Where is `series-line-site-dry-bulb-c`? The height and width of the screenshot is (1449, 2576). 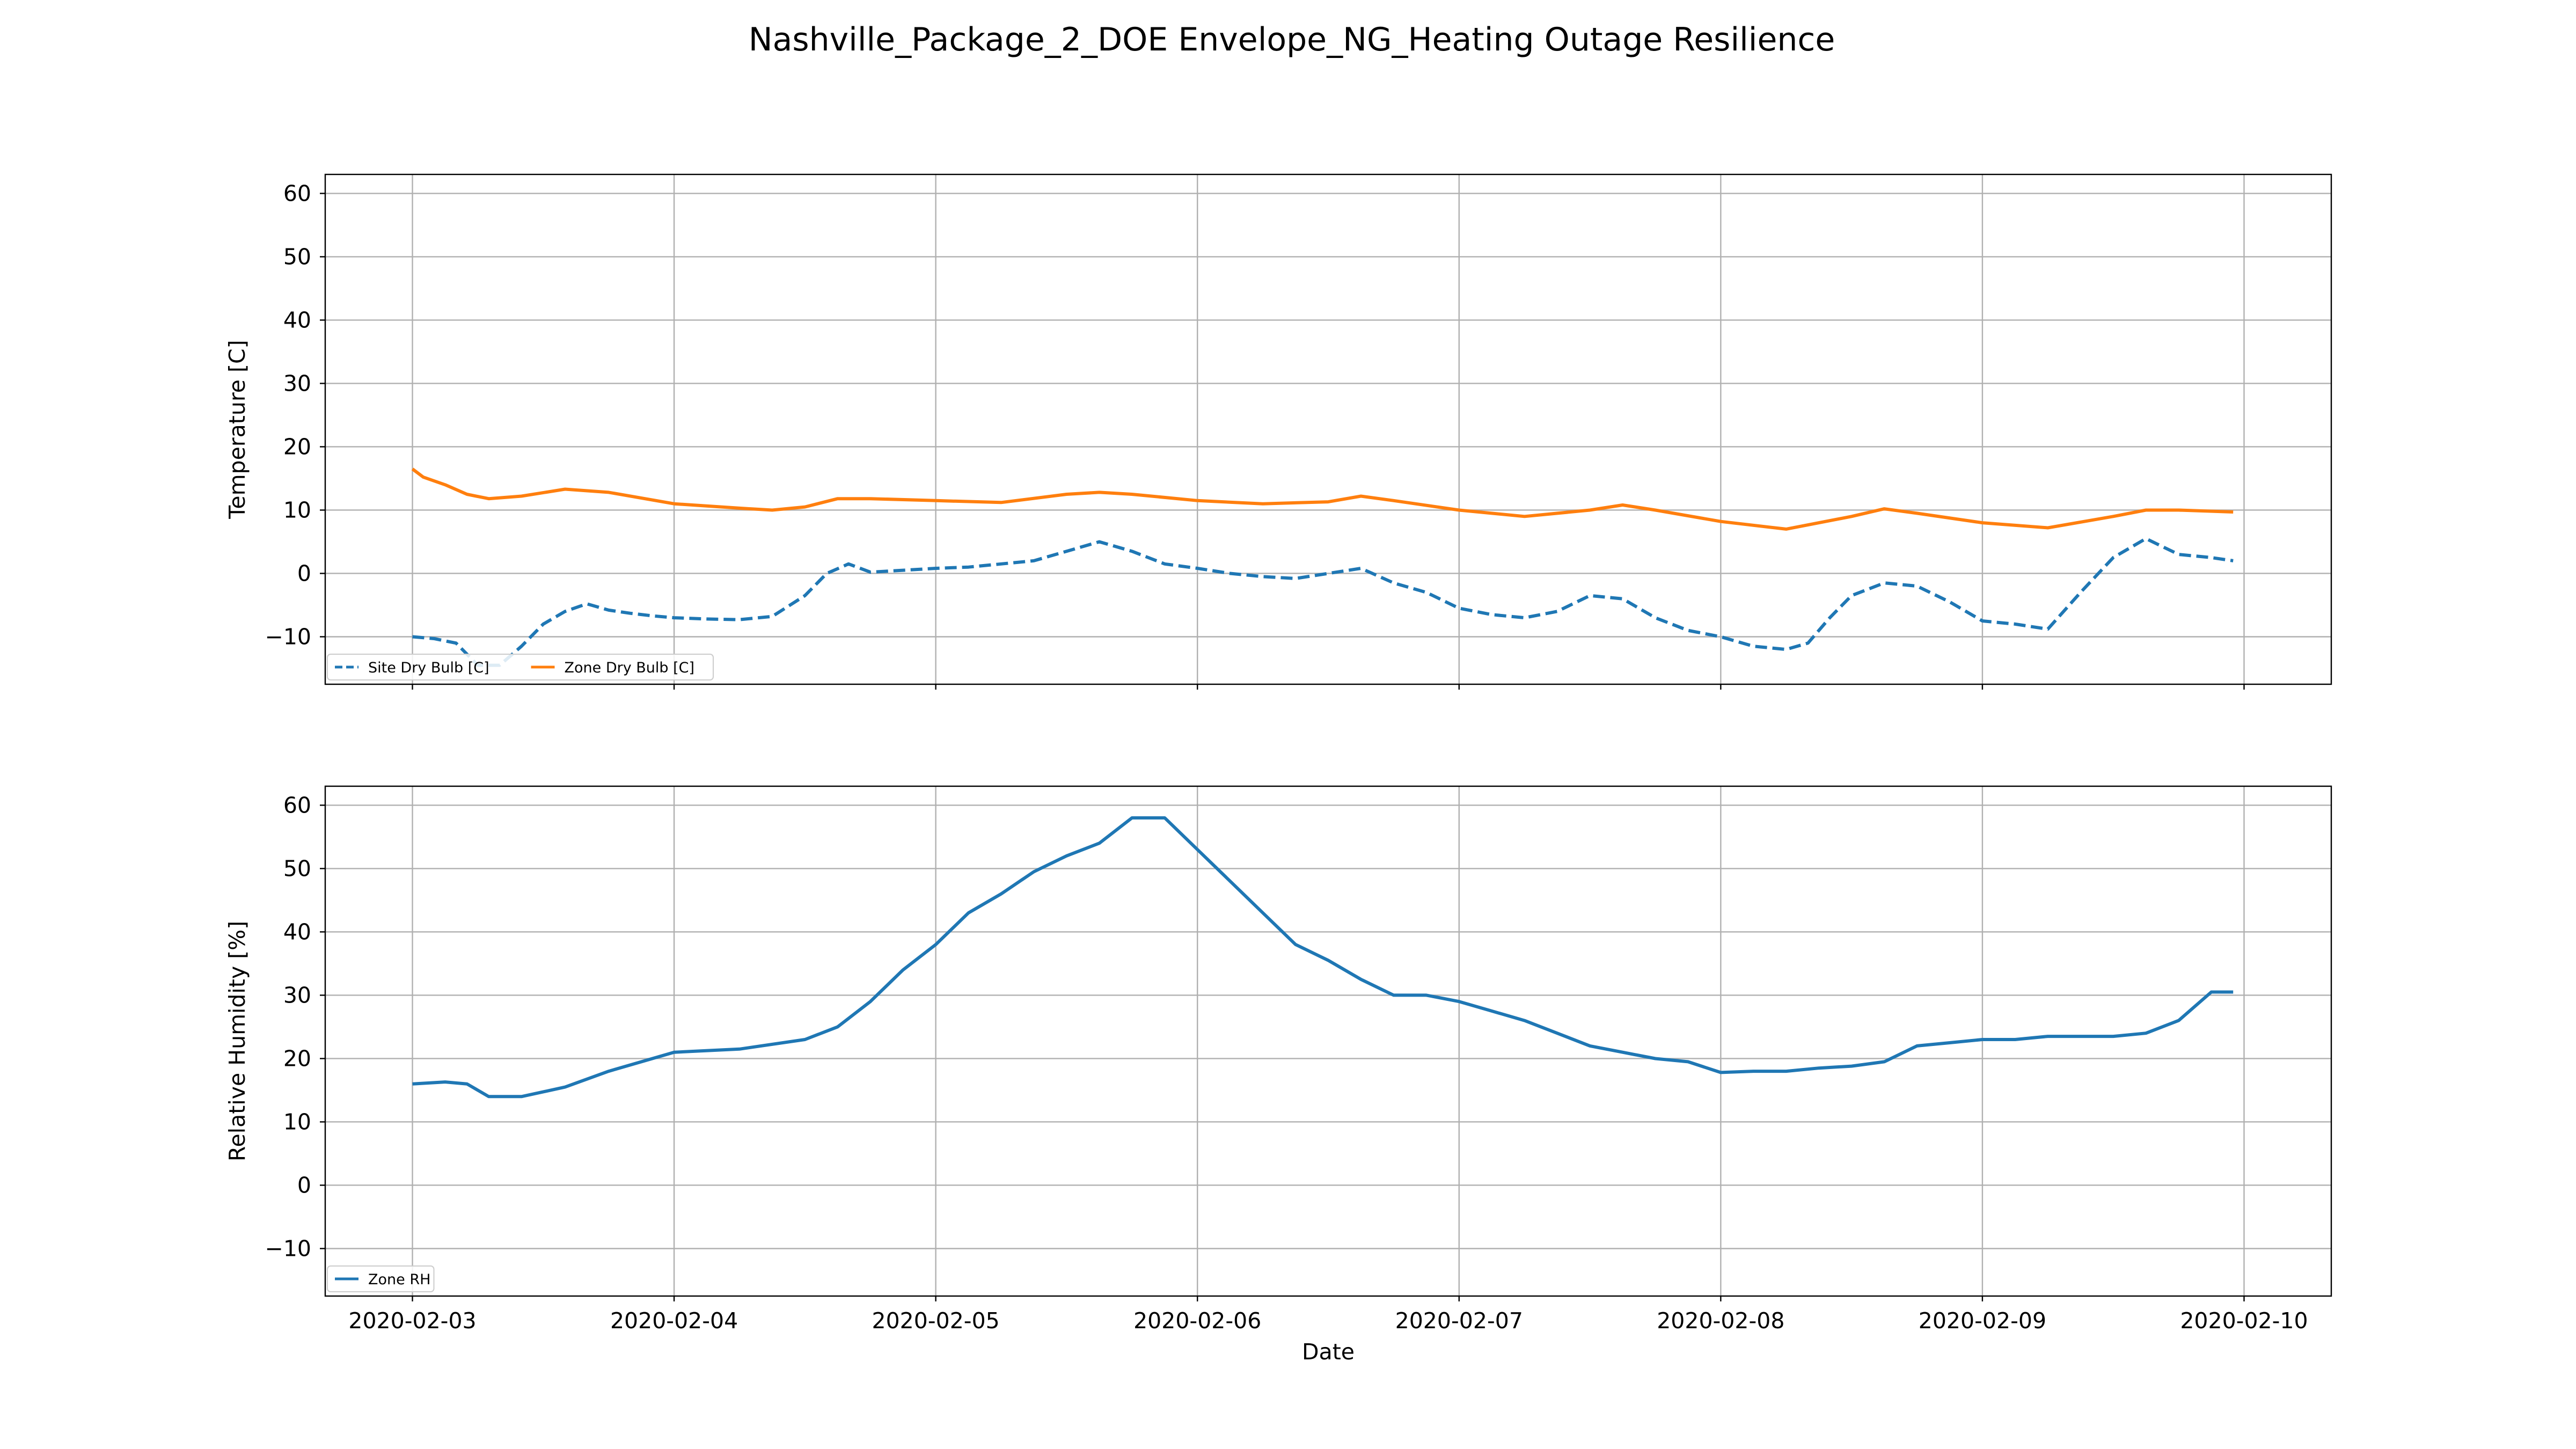 series-line-site-dry-bulb-c is located at coordinates (1323, 602).